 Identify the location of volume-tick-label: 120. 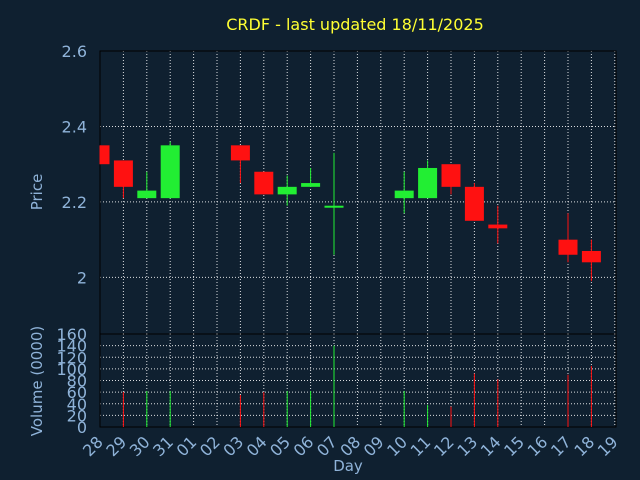
(71, 357).